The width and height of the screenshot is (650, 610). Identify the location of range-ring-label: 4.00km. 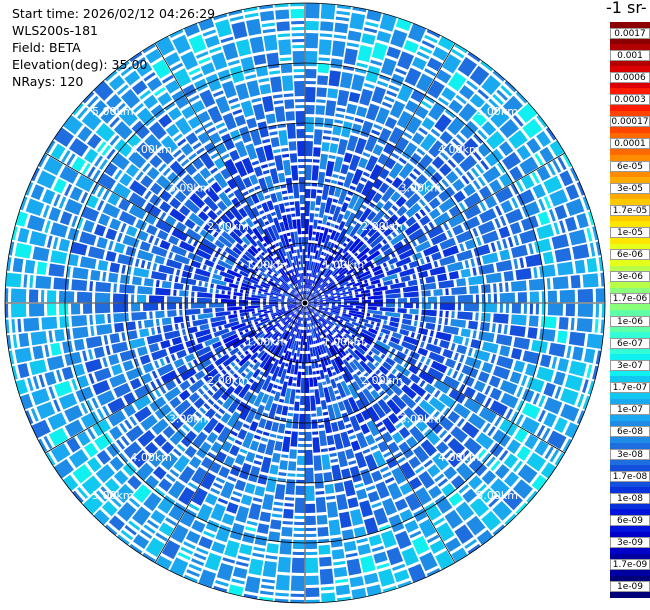
(459, 457).